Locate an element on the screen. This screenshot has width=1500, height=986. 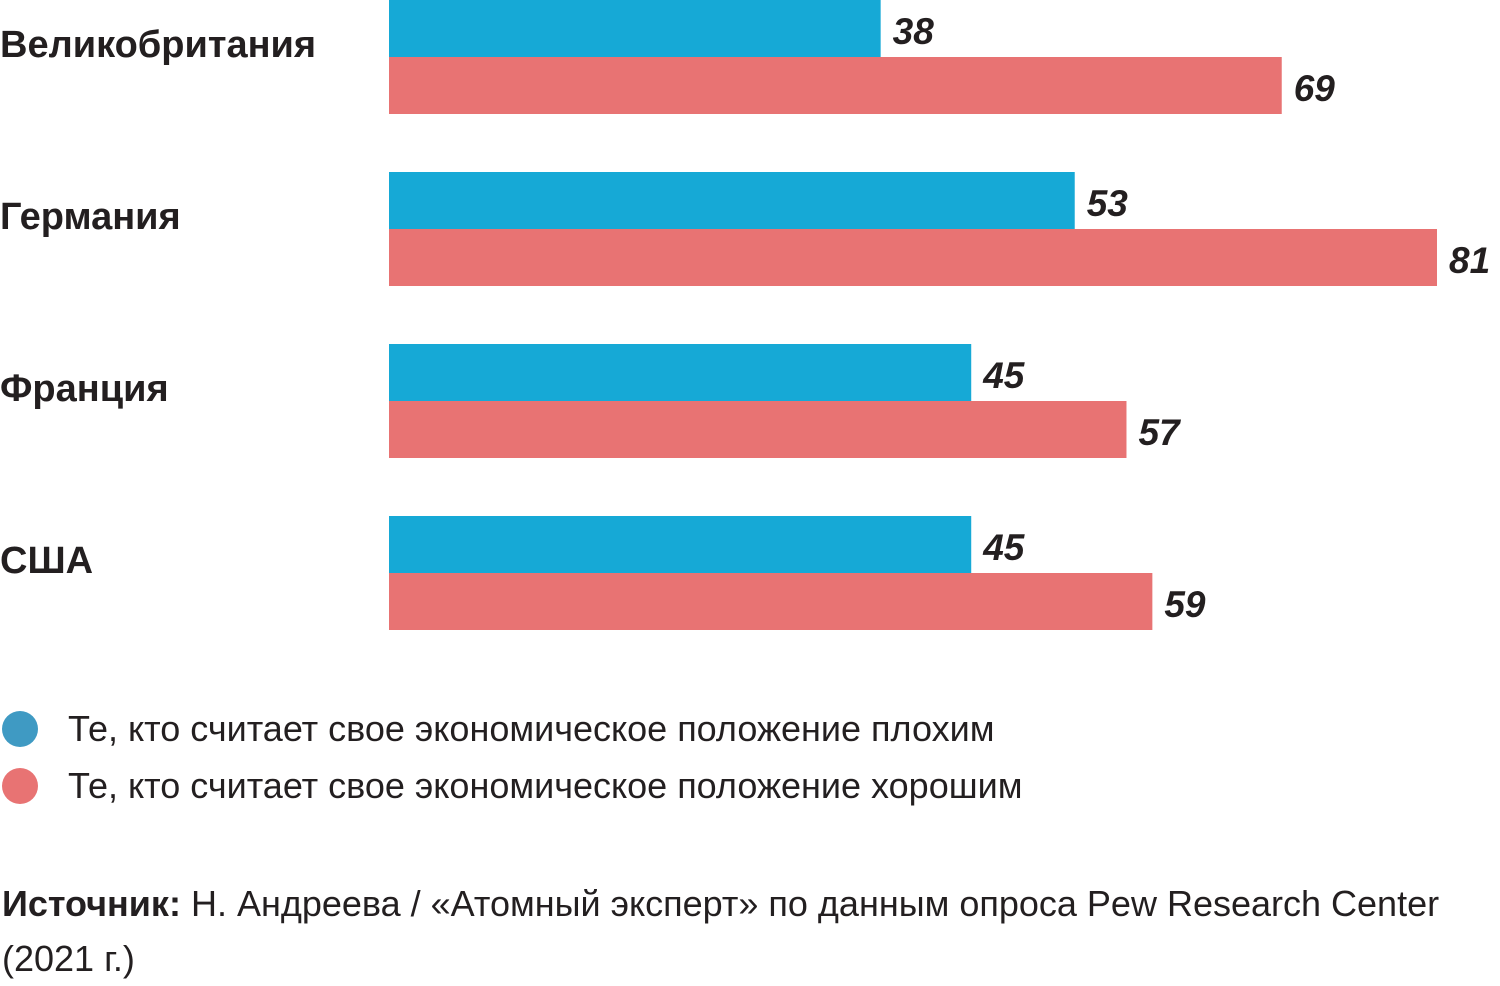
category-label: Великобритания is located at coordinates (158, 45).